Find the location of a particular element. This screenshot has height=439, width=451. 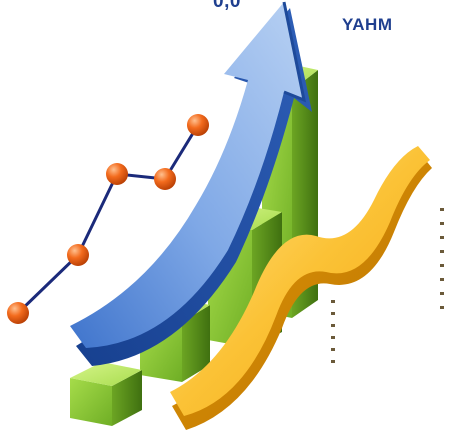

top-number-label: 0,0 is located at coordinates (227, 6).